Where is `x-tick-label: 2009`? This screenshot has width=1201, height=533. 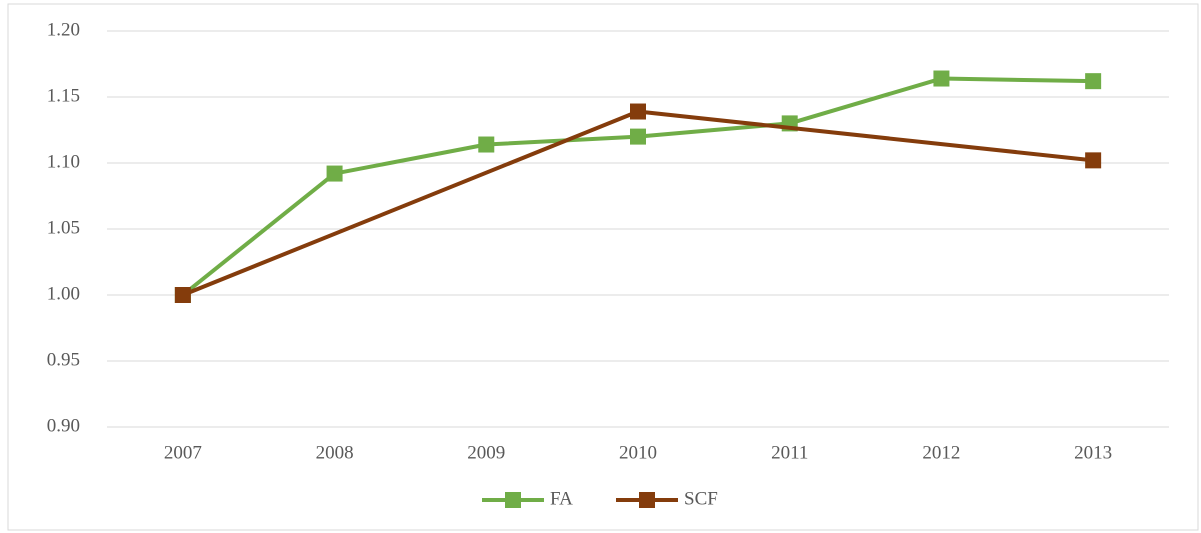 x-tick-label: 2009 is located at coordinates (486, 452).